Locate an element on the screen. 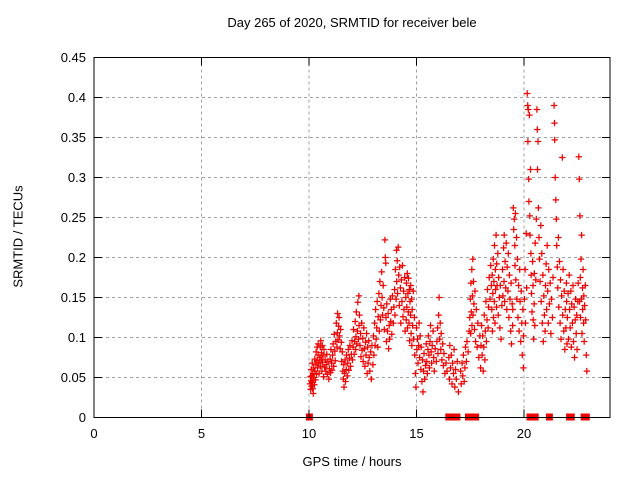 Image resolution: width=640 pixels, height=480 pixels. y-tick-label: 0.15 is located at coordinates (73, 297).